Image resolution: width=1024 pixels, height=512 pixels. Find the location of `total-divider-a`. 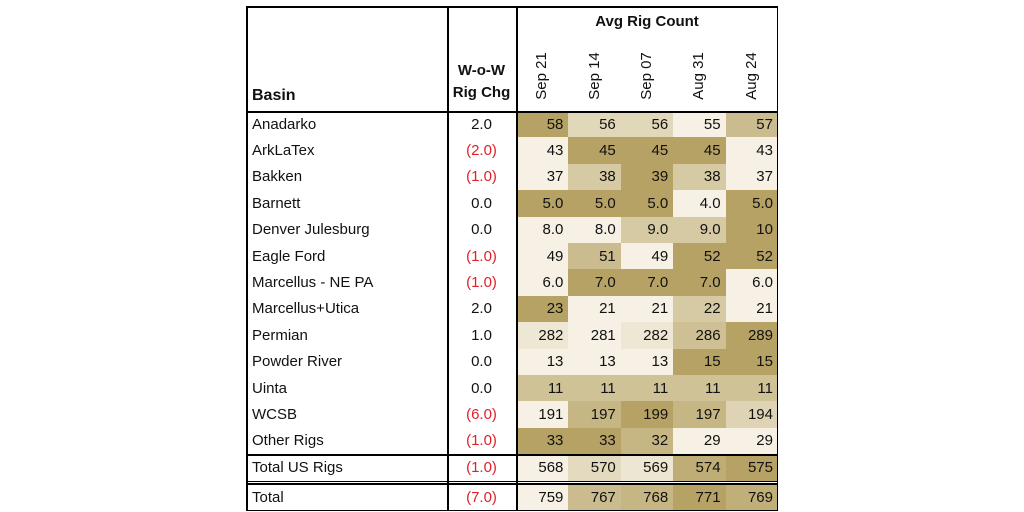

total-divider-a is located at coordinates (512, 481).